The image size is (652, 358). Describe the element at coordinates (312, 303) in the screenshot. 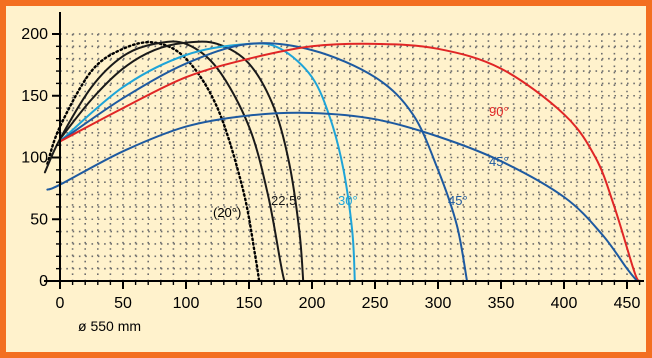

I see `x-tick-label: 200` at that location.